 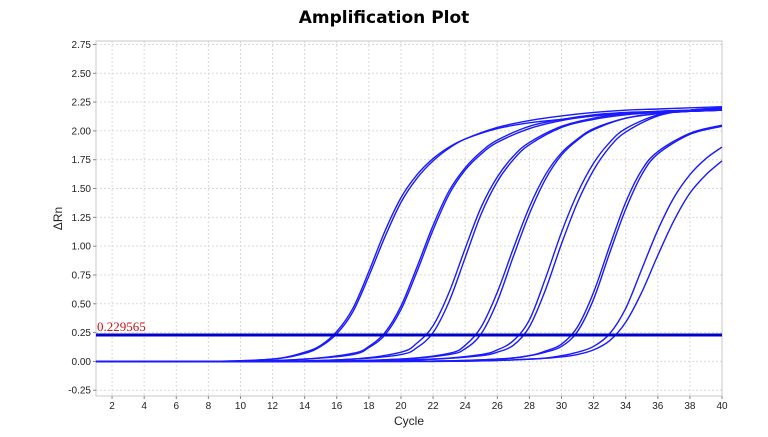 I want to click on x-tick-label: 30, so click(x=562, y=406).